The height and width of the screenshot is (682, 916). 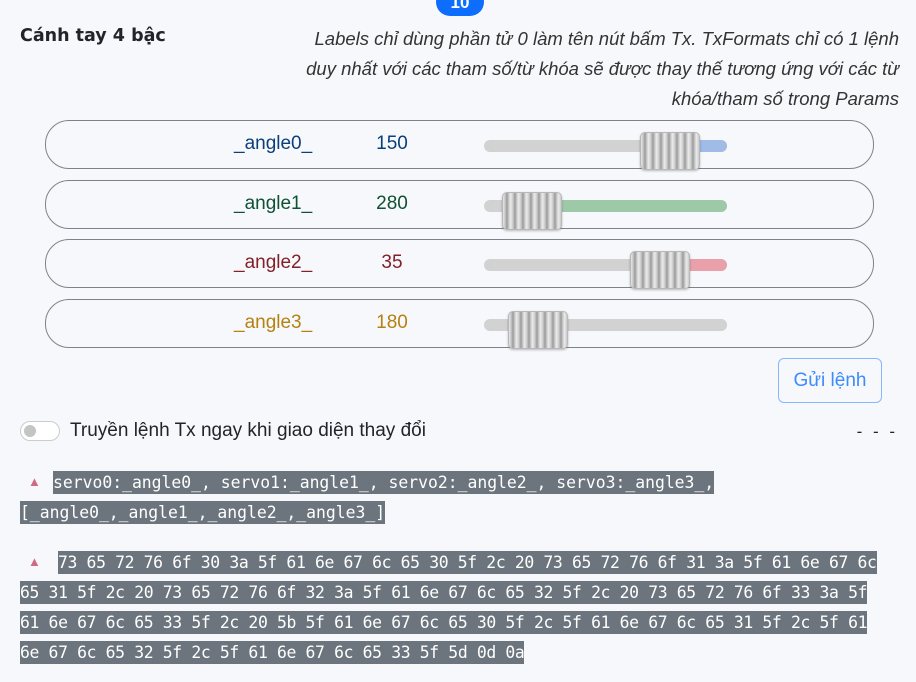 I want to click on slider-label: _angle3_, so click(x=273, y=322).